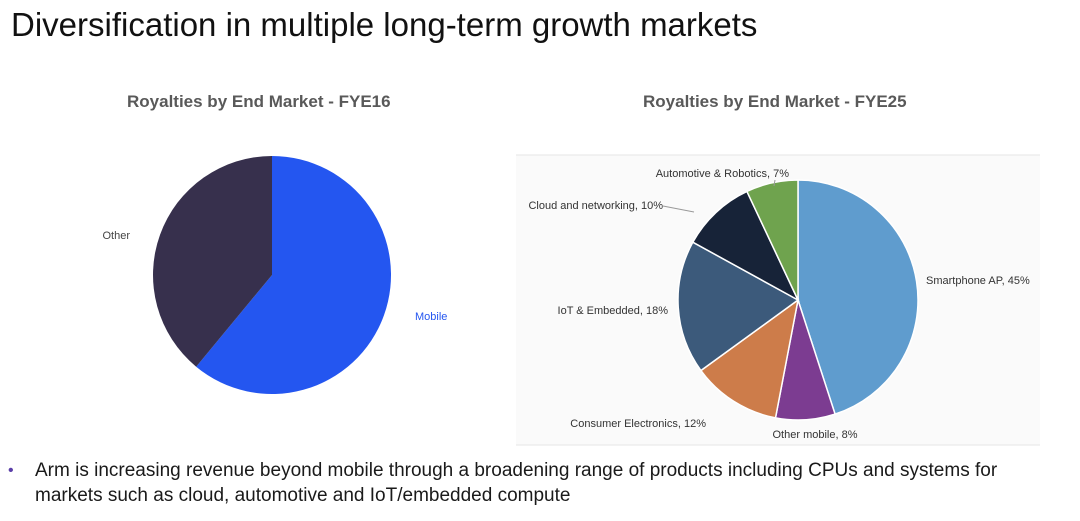 This screenshot has width=1080, height=521. What do you see at coordinates (595, 206) in the screenshot?
I see `data-label-cloud-and-networking: Cloud and networking, 10%` at bounding box center [595, 206].